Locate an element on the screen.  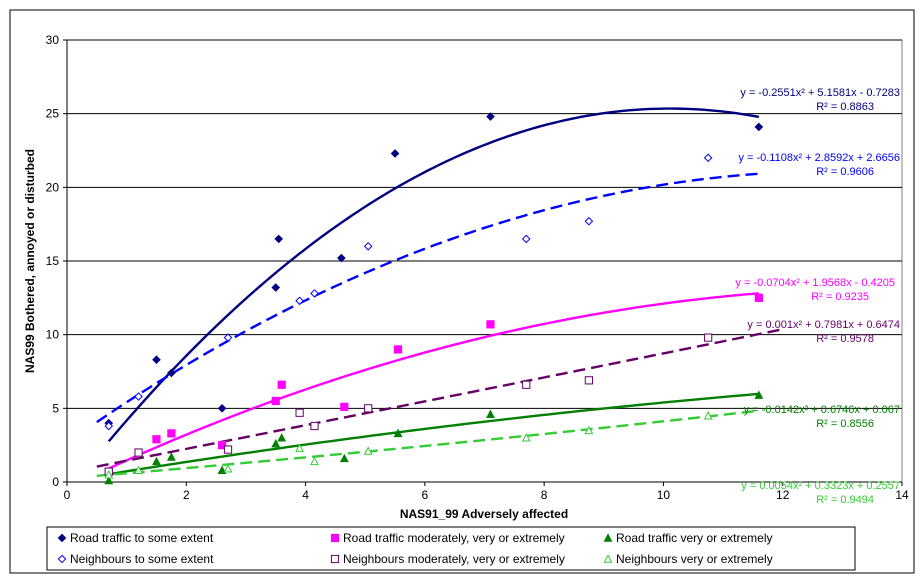
y-axis-title: NAS99 Bothered, annoyed or disturbed is located at coordinates (30, 261).